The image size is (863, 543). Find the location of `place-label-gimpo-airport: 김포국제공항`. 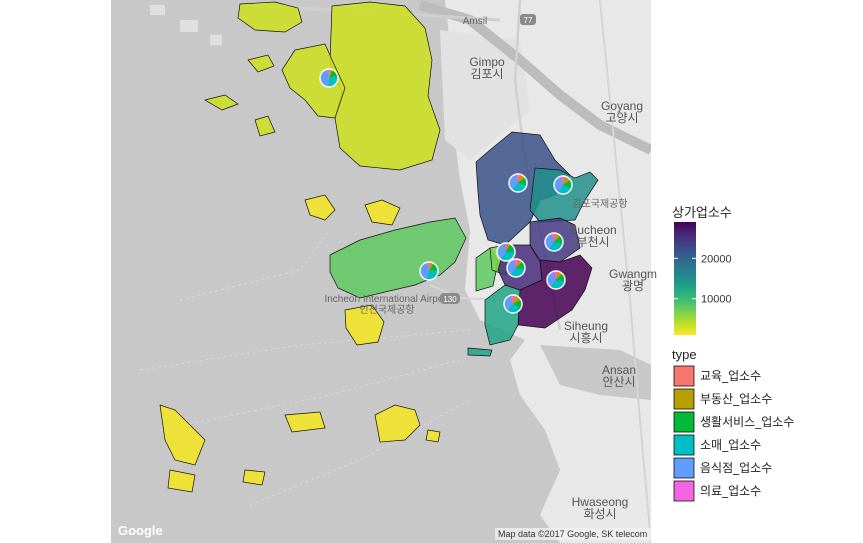

place-label-gimpo-airport: 김포국제공항 is located at coordinates (599, 204).